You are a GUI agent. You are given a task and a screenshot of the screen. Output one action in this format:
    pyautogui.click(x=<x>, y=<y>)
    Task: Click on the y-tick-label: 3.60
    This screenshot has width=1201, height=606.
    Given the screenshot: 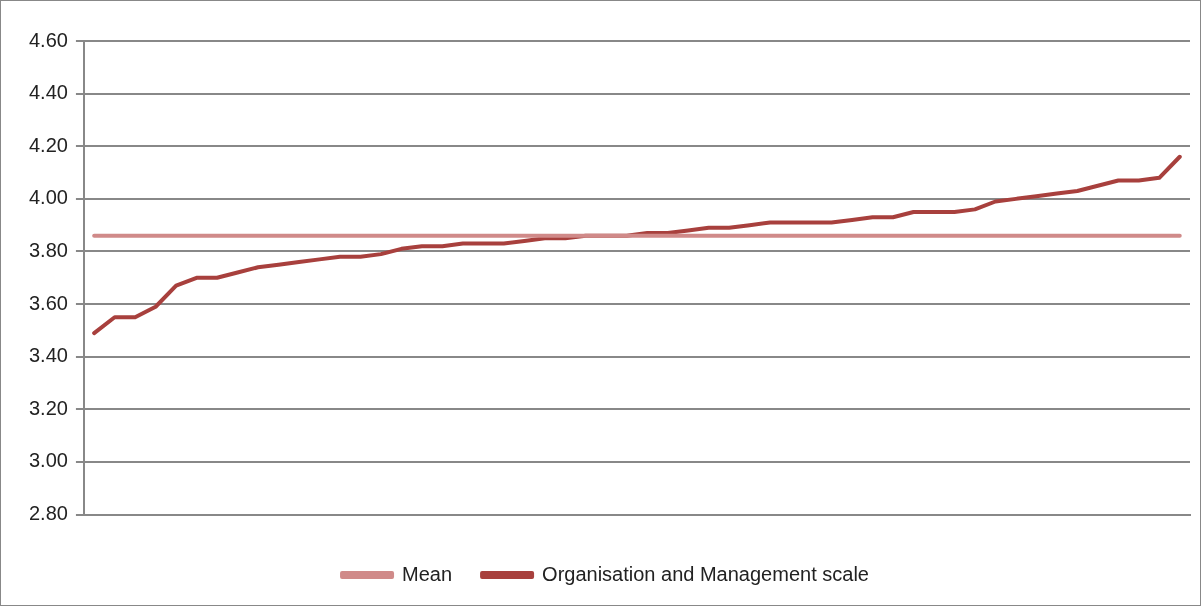 What is the action you would take?
    pyautogui.click(x=48, y=302)
    